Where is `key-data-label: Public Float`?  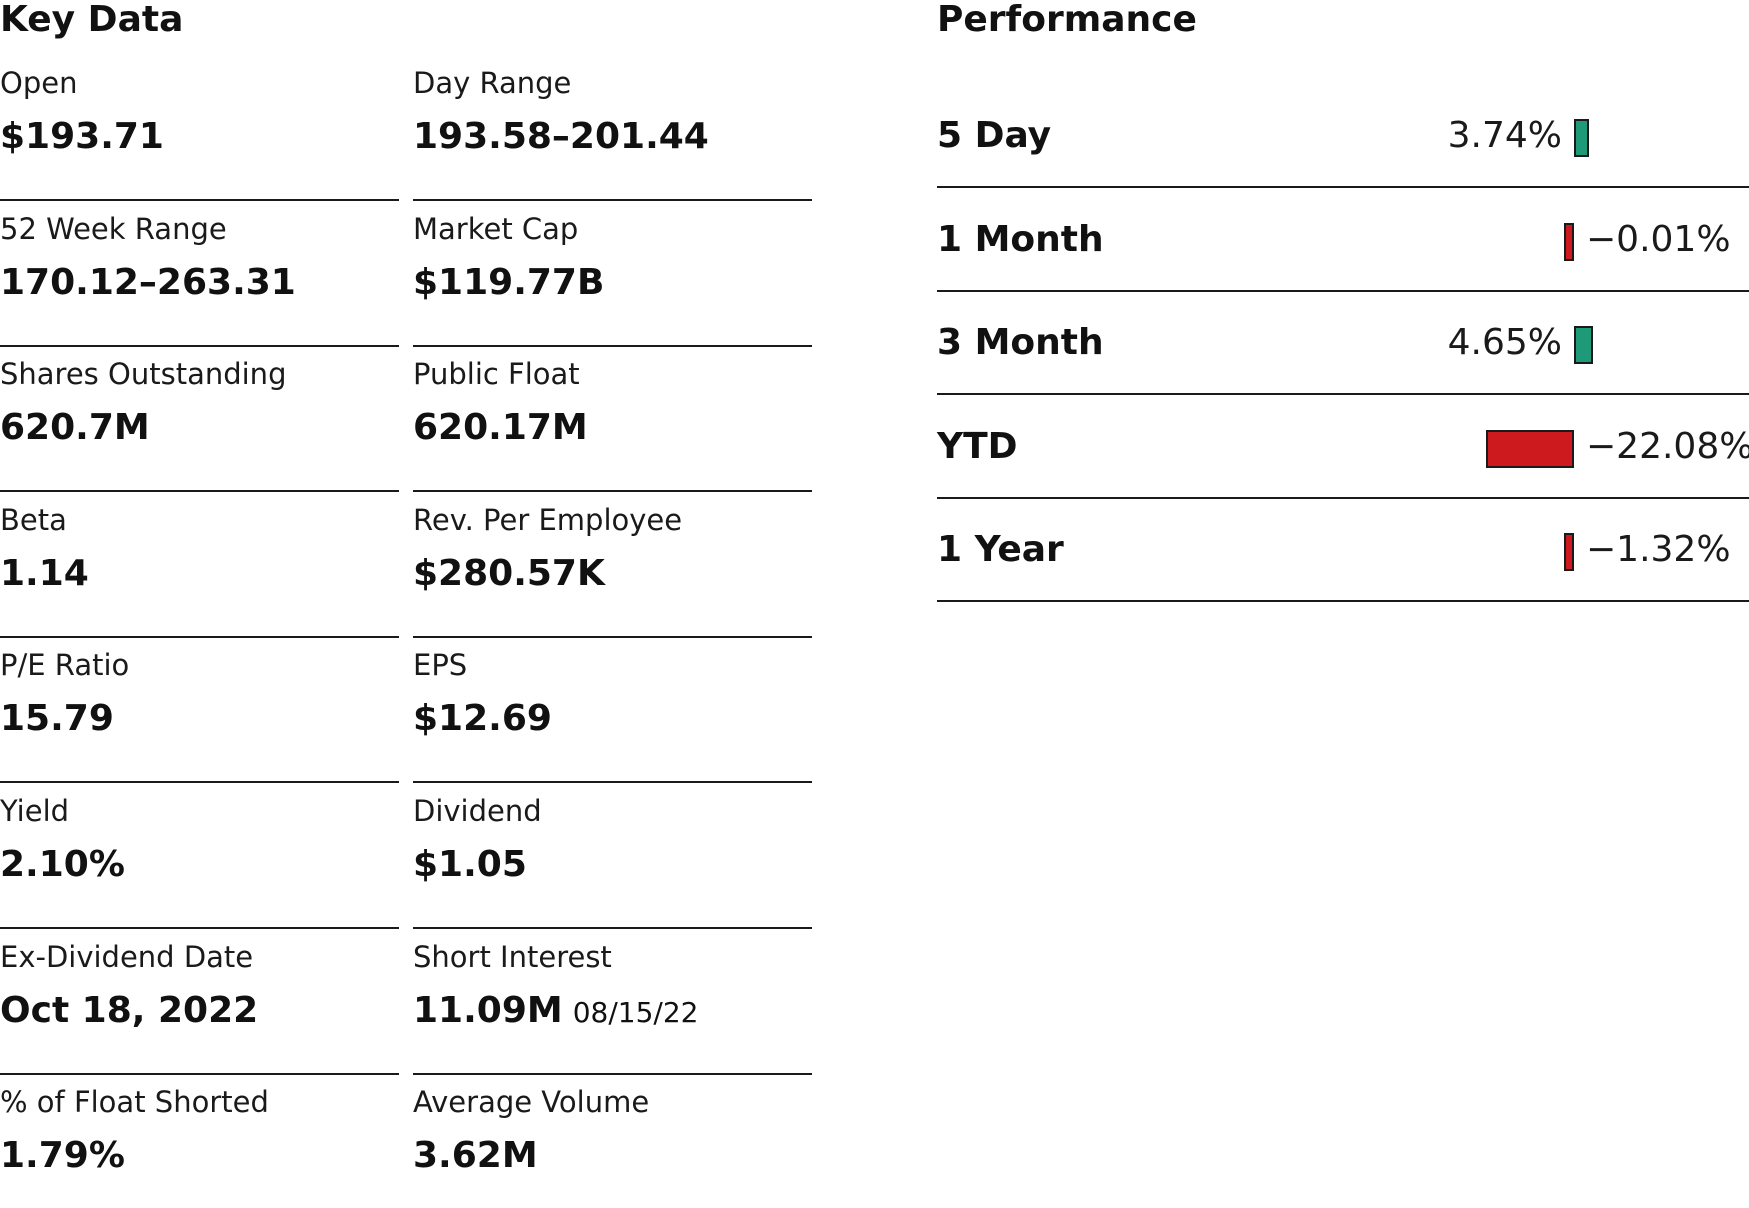 key-data-label: Public Float is located at coordinates (496, 374).